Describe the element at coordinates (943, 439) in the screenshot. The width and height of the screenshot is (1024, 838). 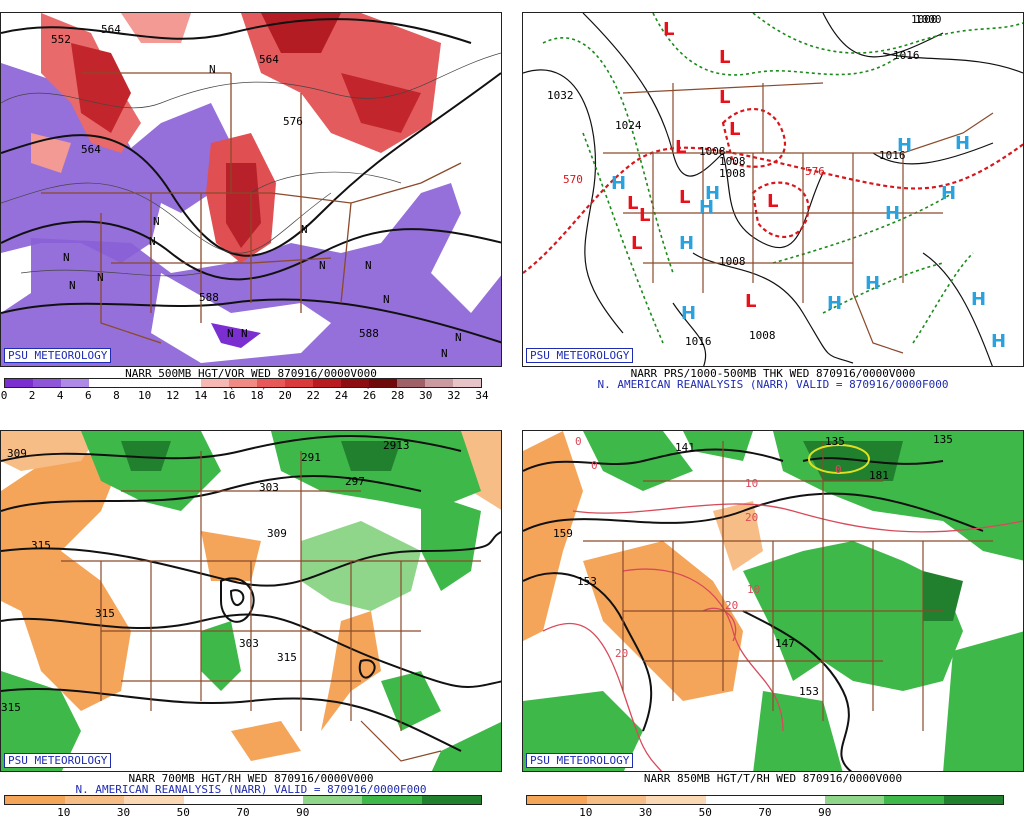
I see `contour-label: 135` at that location.